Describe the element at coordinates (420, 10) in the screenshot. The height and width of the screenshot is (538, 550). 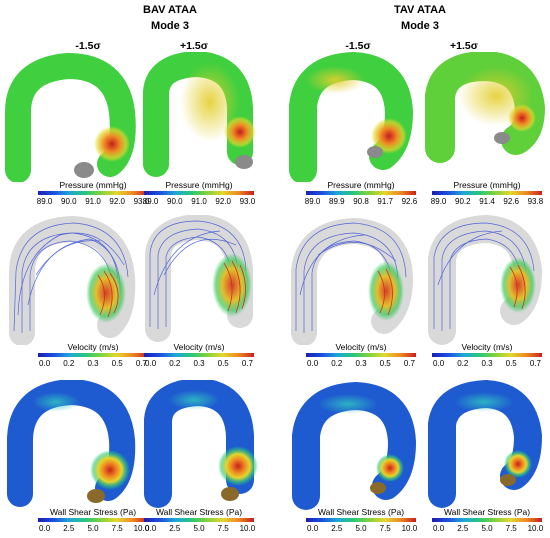
I see `tav-title: TAV ATAA` at that location.